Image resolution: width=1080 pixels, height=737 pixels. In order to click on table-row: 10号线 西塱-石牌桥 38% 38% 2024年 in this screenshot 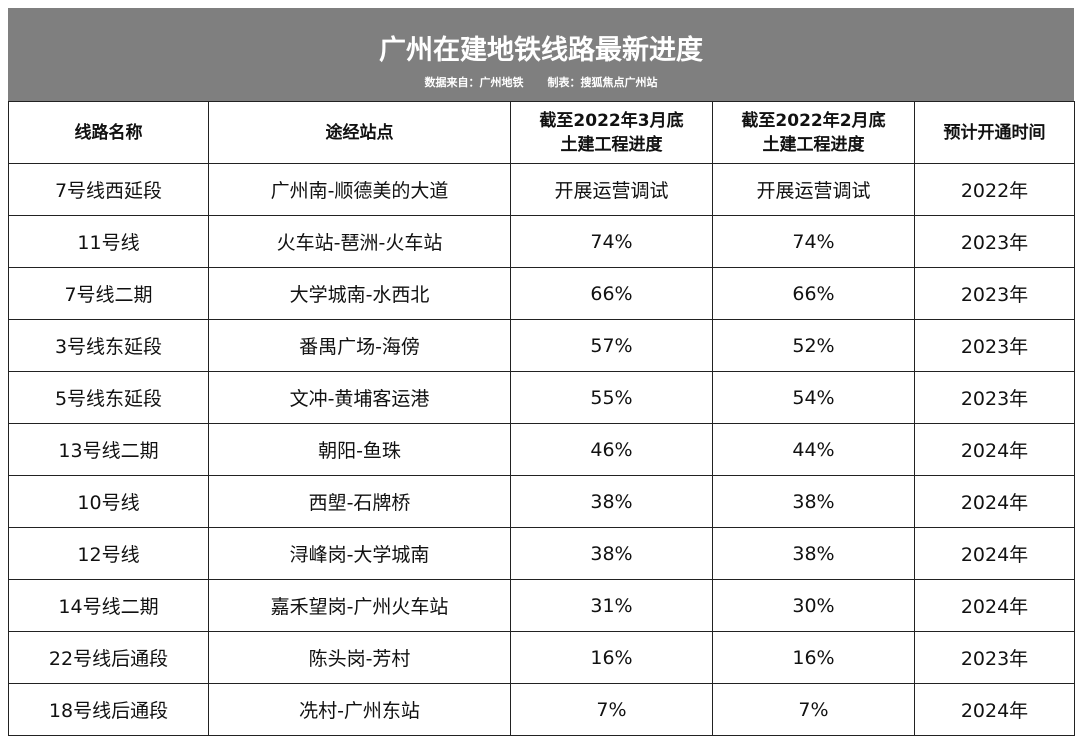, I will do `click(541, 501)`.